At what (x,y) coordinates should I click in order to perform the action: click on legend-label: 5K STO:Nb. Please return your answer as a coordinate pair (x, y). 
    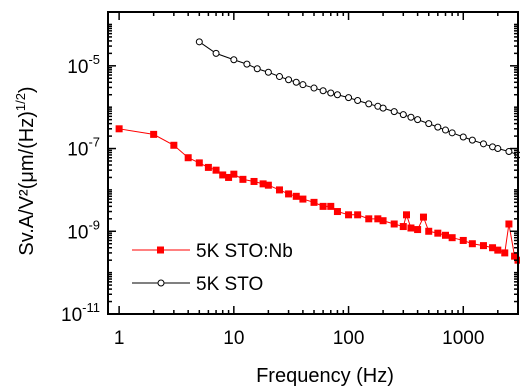
    Looking at the image, I should click on (244, 251).